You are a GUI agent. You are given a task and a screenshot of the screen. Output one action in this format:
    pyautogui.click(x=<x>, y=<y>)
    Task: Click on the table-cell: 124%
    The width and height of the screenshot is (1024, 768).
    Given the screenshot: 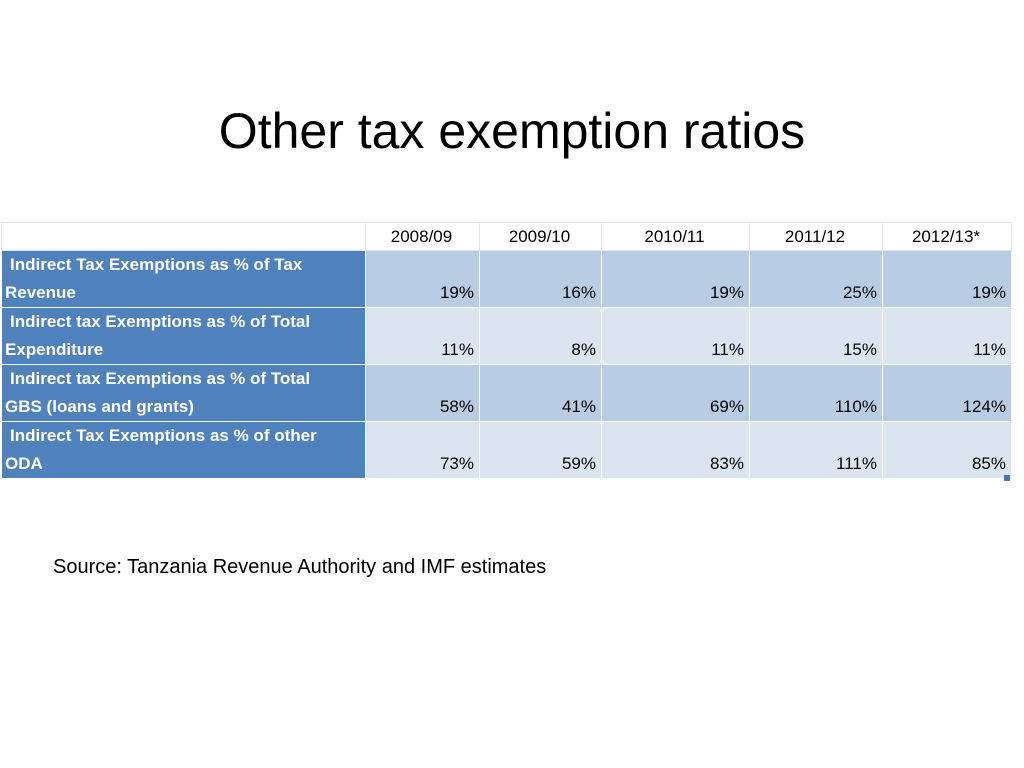 What is the action you would take?
    pyautogui.click(x=947, y=393)
    